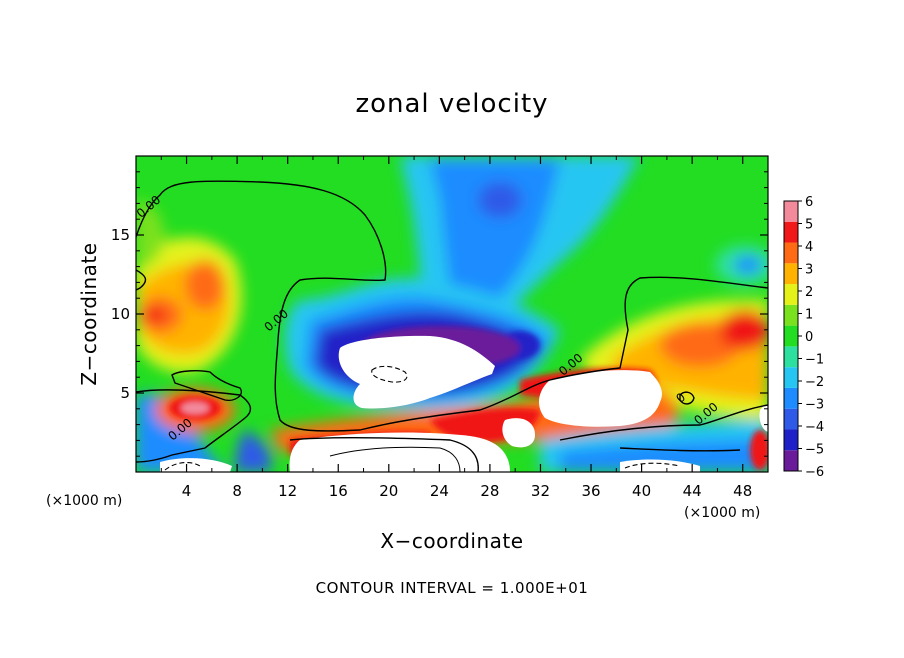  I want to click on negative-contours, so click(422, 418).